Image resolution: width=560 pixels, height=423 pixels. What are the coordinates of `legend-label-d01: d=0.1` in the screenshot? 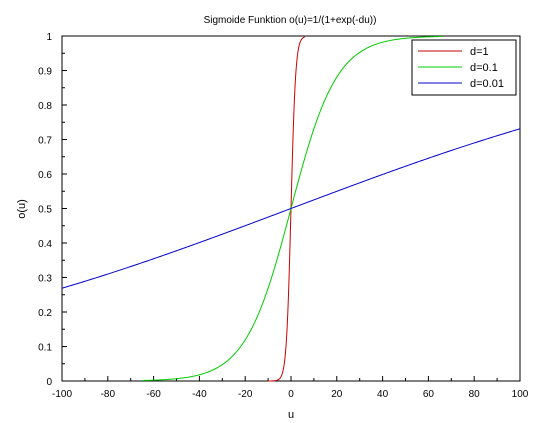 It's located at (484, 68).